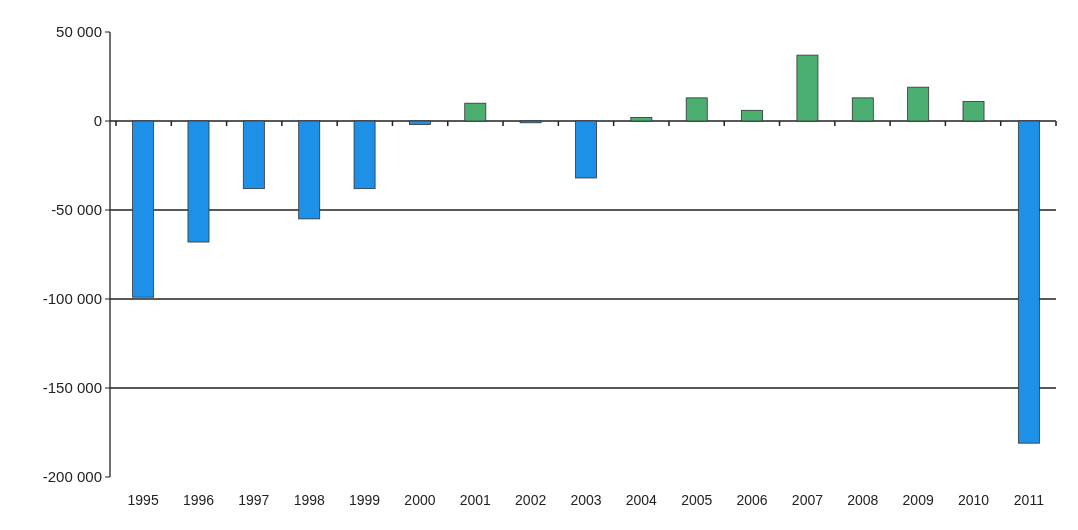 This screenshot has height=530, width=1078. What do you see at coordinates (198, 500) in the screenshot?
I see `x-tick-label: 1996` at bounding box center [198, 500].